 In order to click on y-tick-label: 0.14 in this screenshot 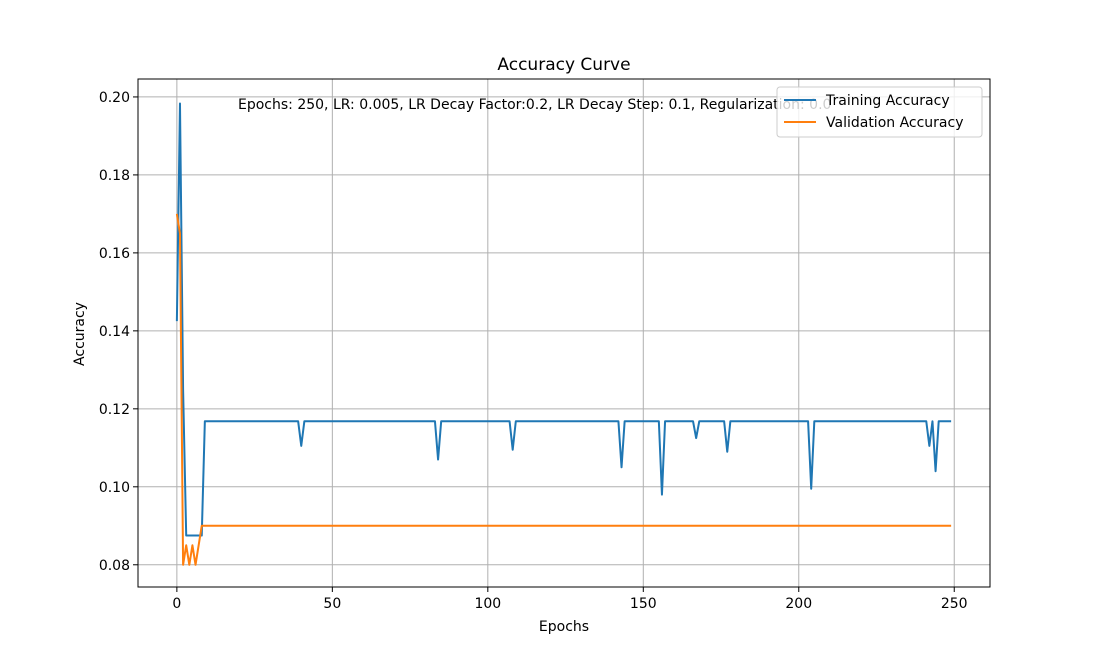, I will do `click(114, 332)`.